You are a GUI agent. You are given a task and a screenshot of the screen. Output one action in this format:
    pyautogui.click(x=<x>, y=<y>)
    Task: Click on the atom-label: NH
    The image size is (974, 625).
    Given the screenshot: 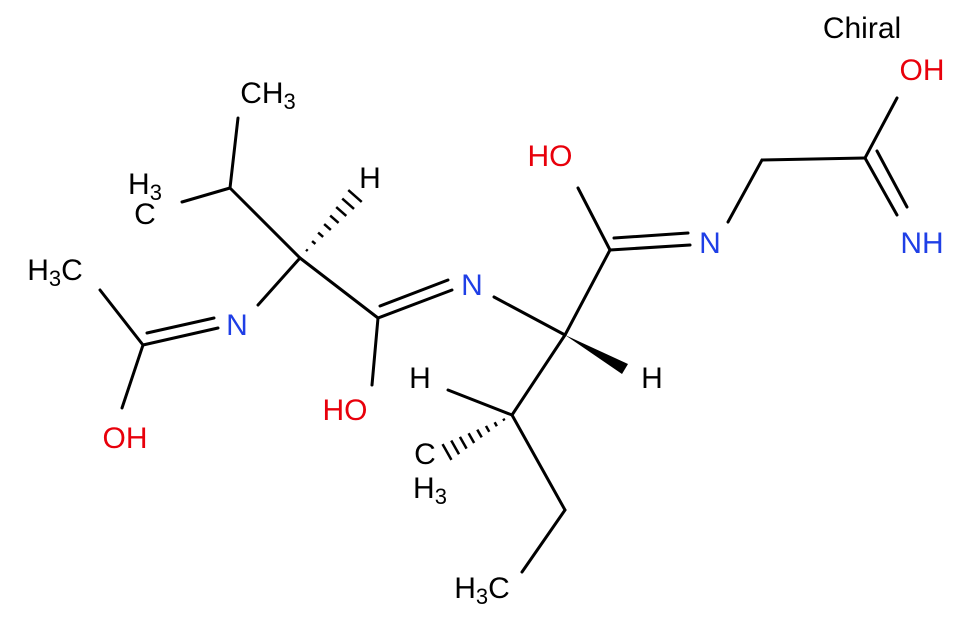 What is the action you would take?
    pyautogui.click(x=921, y=243)
    